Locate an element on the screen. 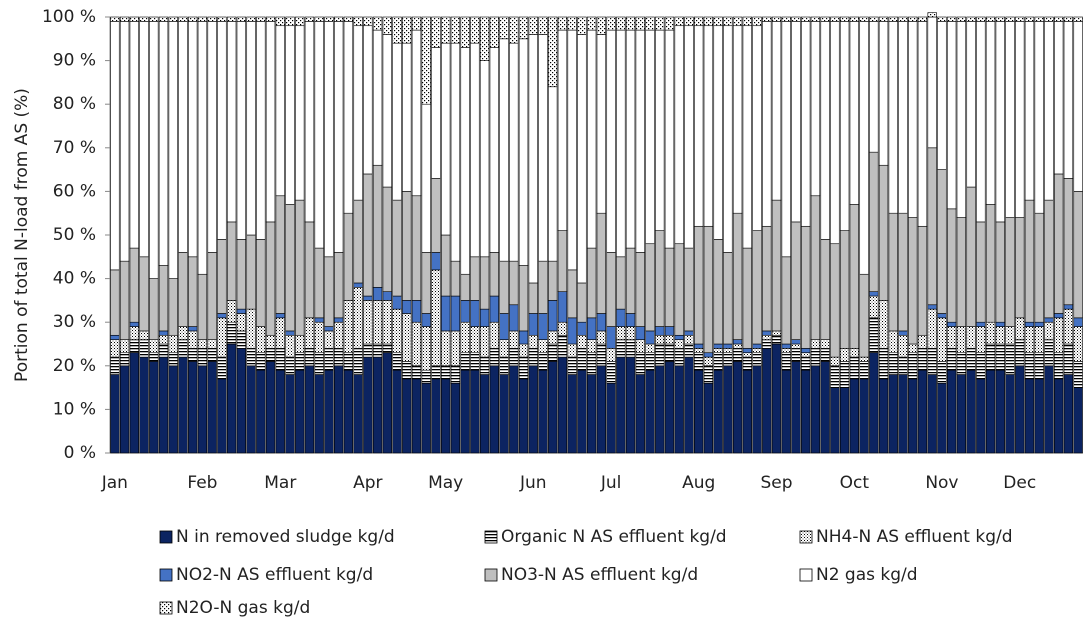  y-tick-label: 90 % is located at coordinates (74, 61).